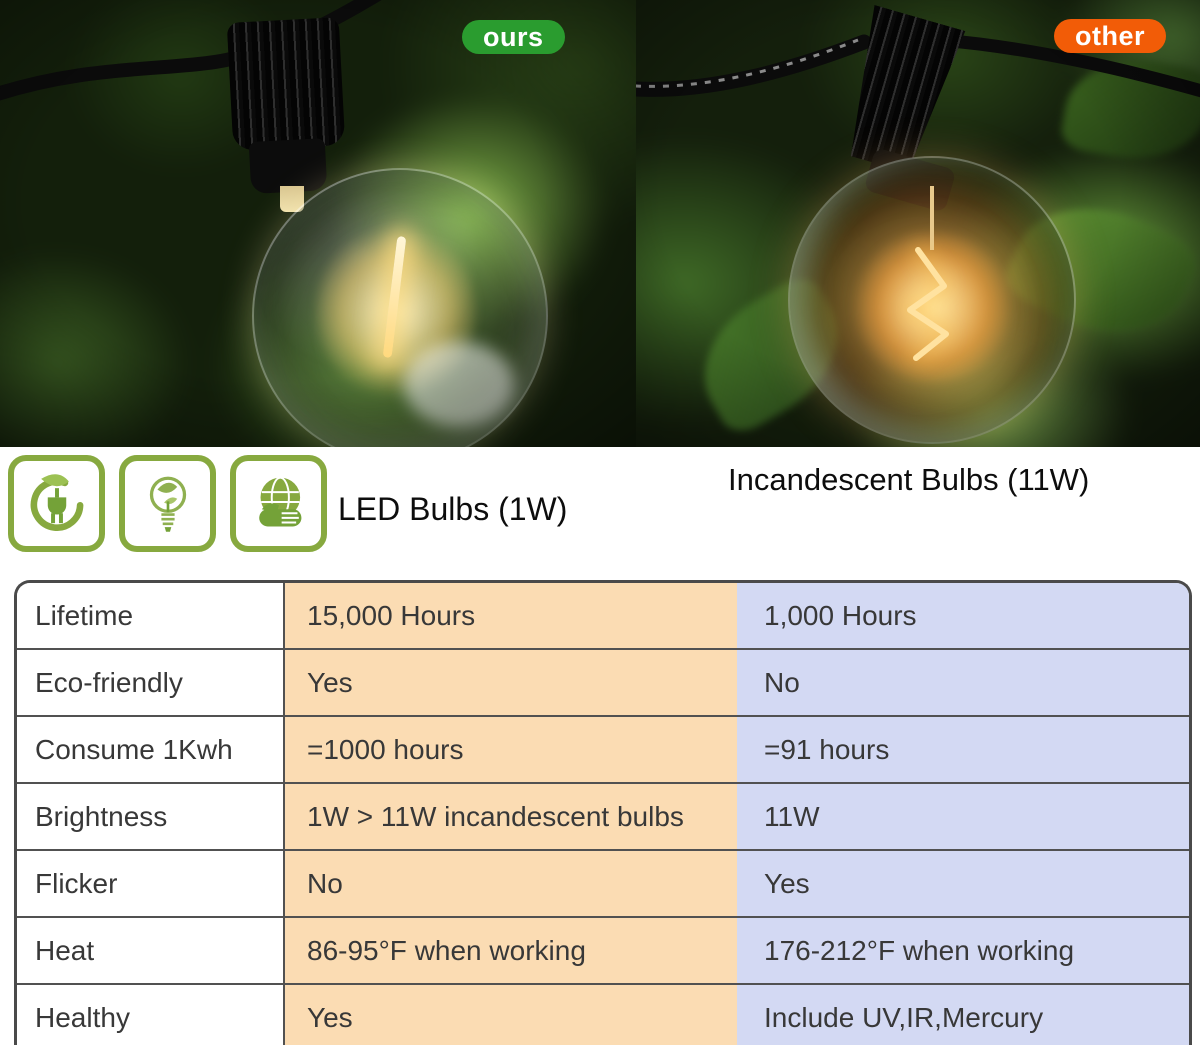 Image resolution: width=1200 pixels, height=1045 pixels. What do you see at coordinates (286, 84) in the screenshot?
I see `bulb-socket` at bounding box center [286, 84].